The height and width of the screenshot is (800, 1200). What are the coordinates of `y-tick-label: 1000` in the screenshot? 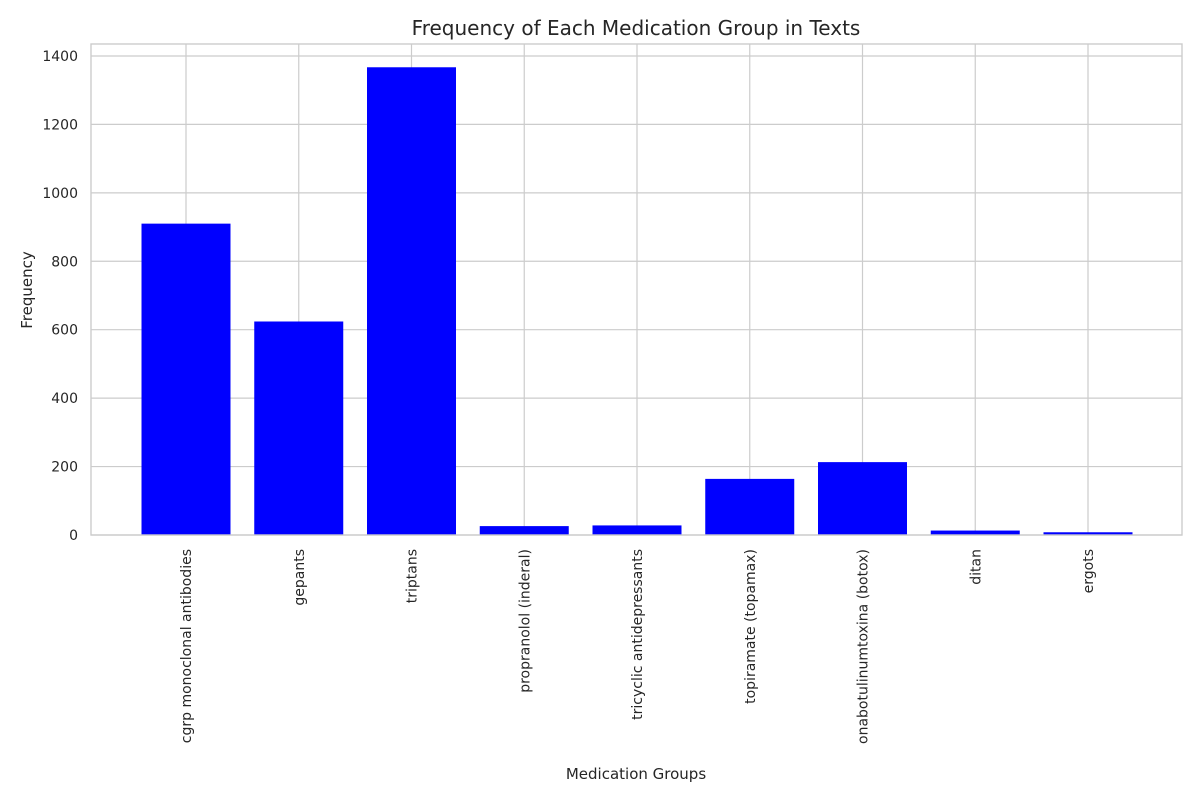 It's located at (60, 194).